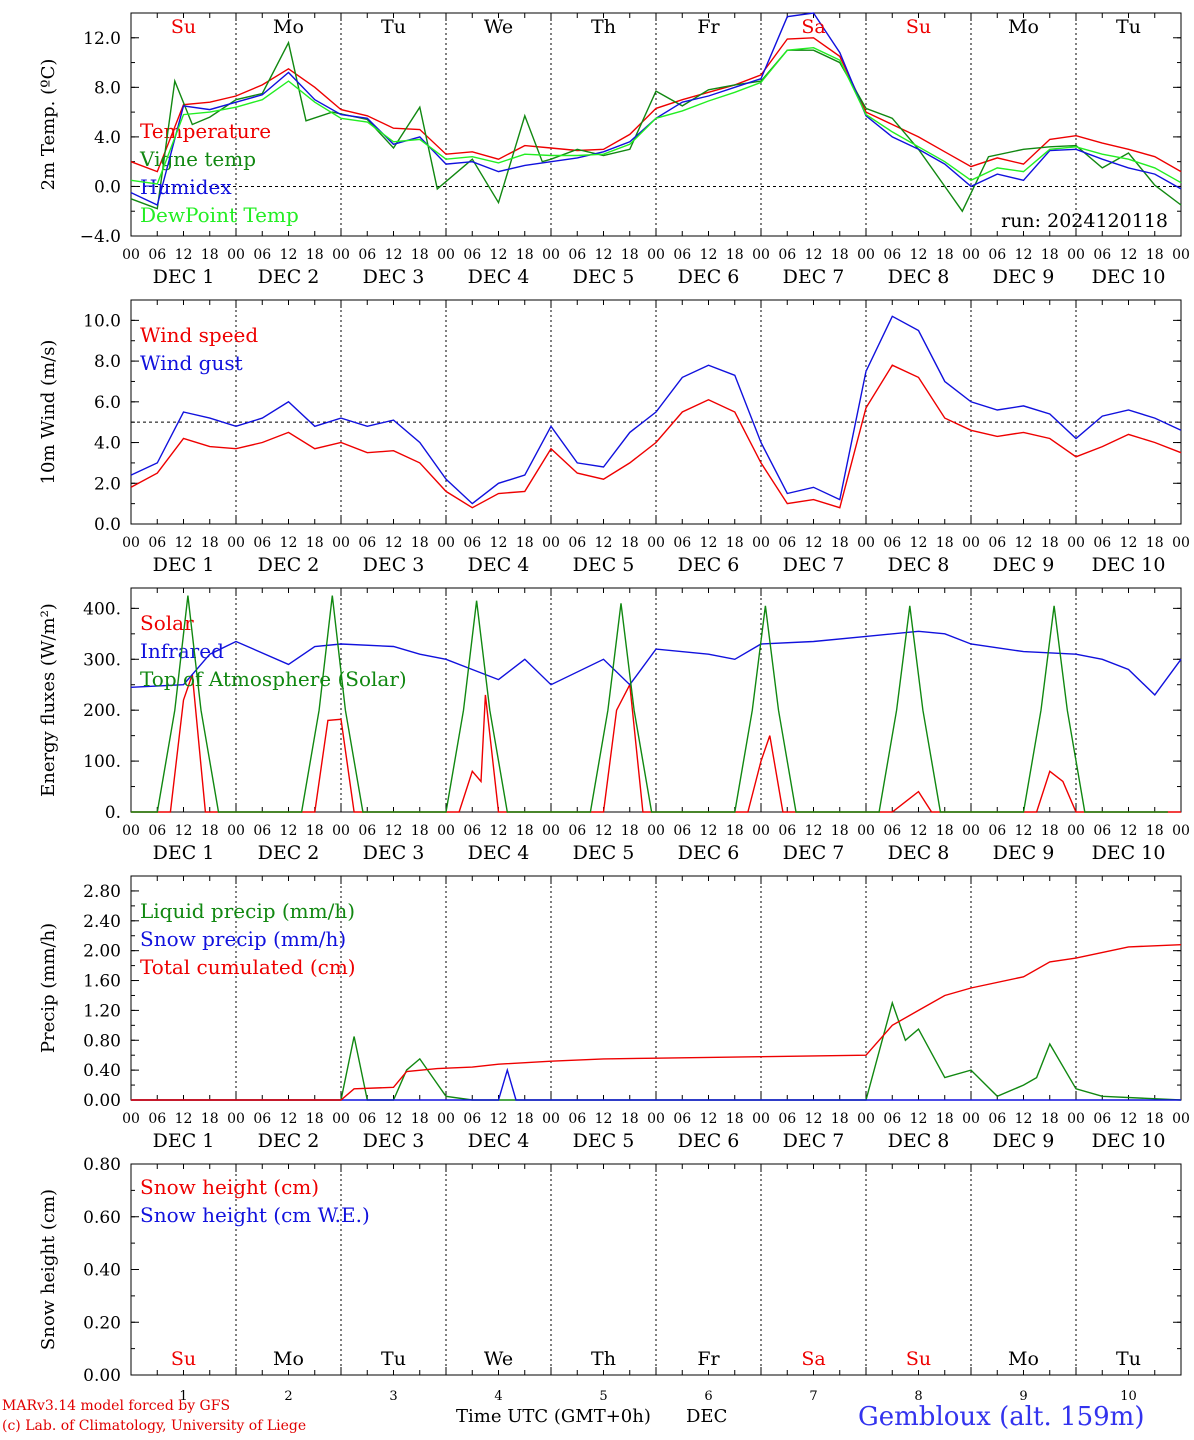 The image size is (1194, 1440). I want to click on weekday-label: We, so click(498, 1359).